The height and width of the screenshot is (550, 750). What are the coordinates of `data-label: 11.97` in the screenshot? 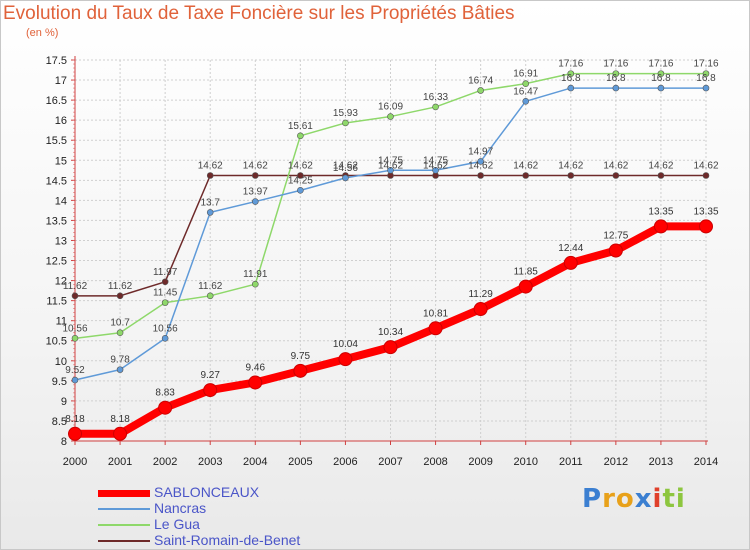 It's located at (165, 272).